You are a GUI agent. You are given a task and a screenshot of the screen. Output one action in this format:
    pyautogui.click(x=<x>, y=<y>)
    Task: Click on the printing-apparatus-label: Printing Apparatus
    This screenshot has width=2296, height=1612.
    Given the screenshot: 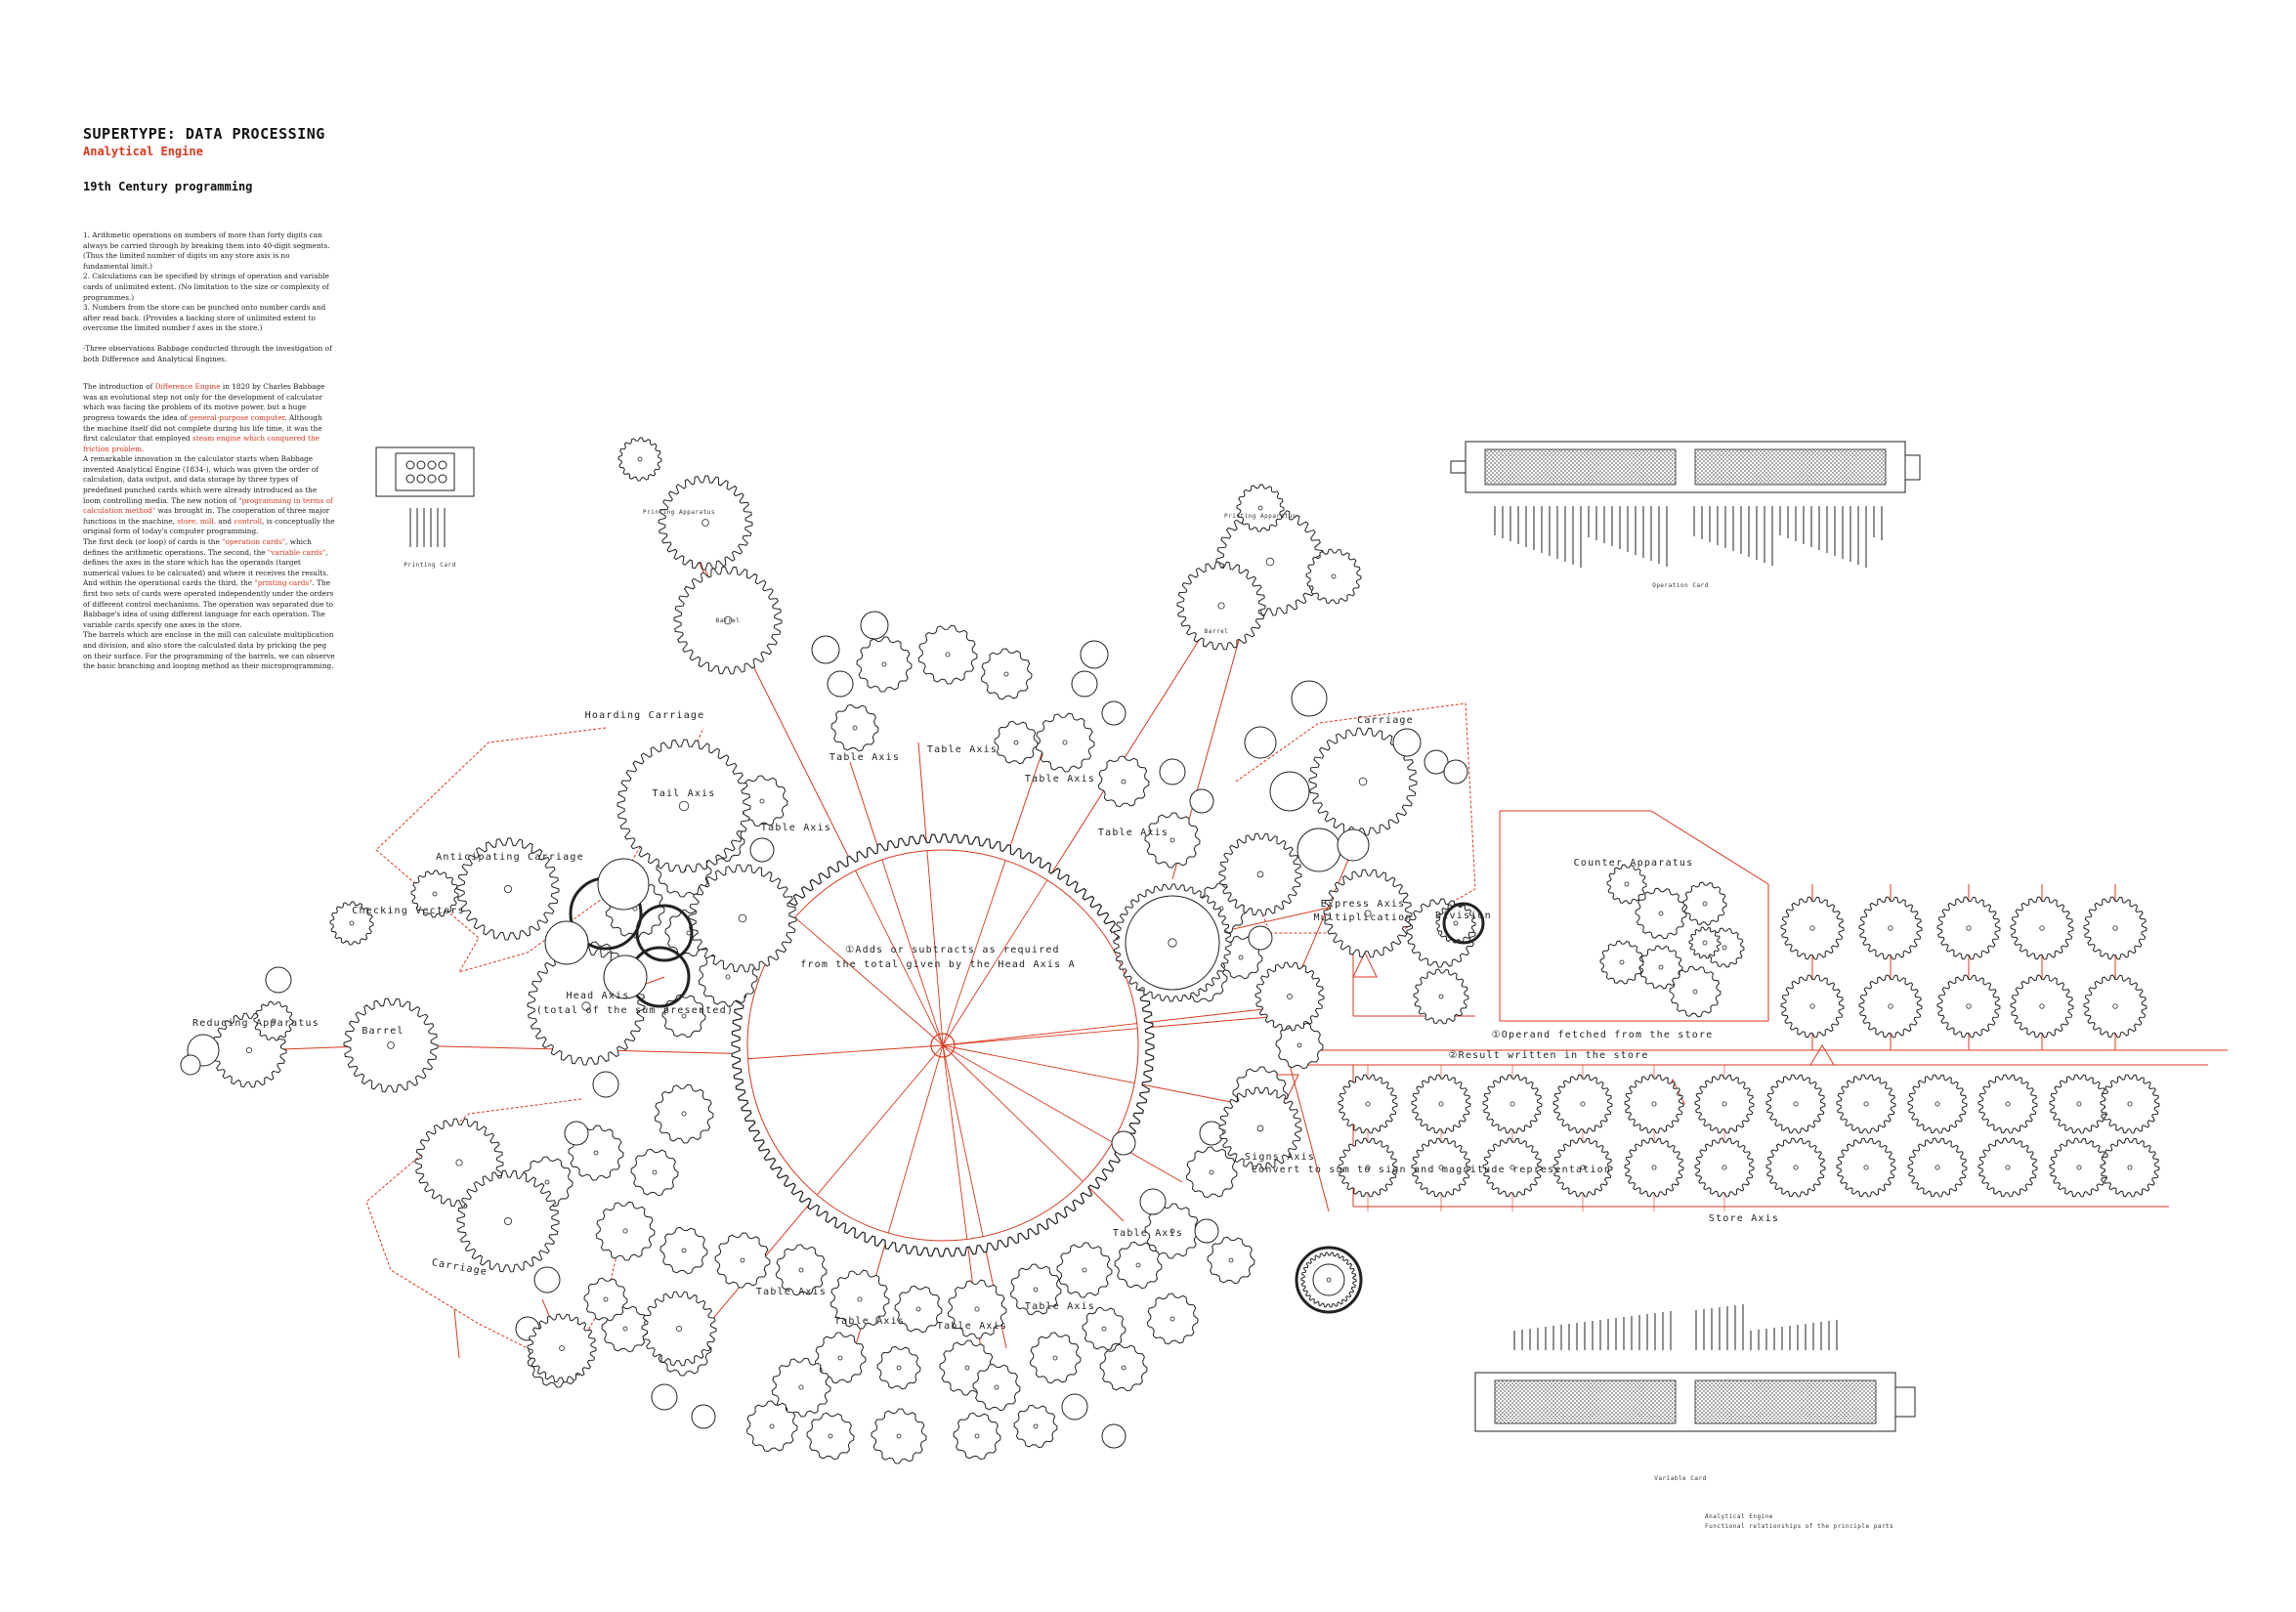 What is the action you would take?
    pyautogui.click(x=679, y=512)
    